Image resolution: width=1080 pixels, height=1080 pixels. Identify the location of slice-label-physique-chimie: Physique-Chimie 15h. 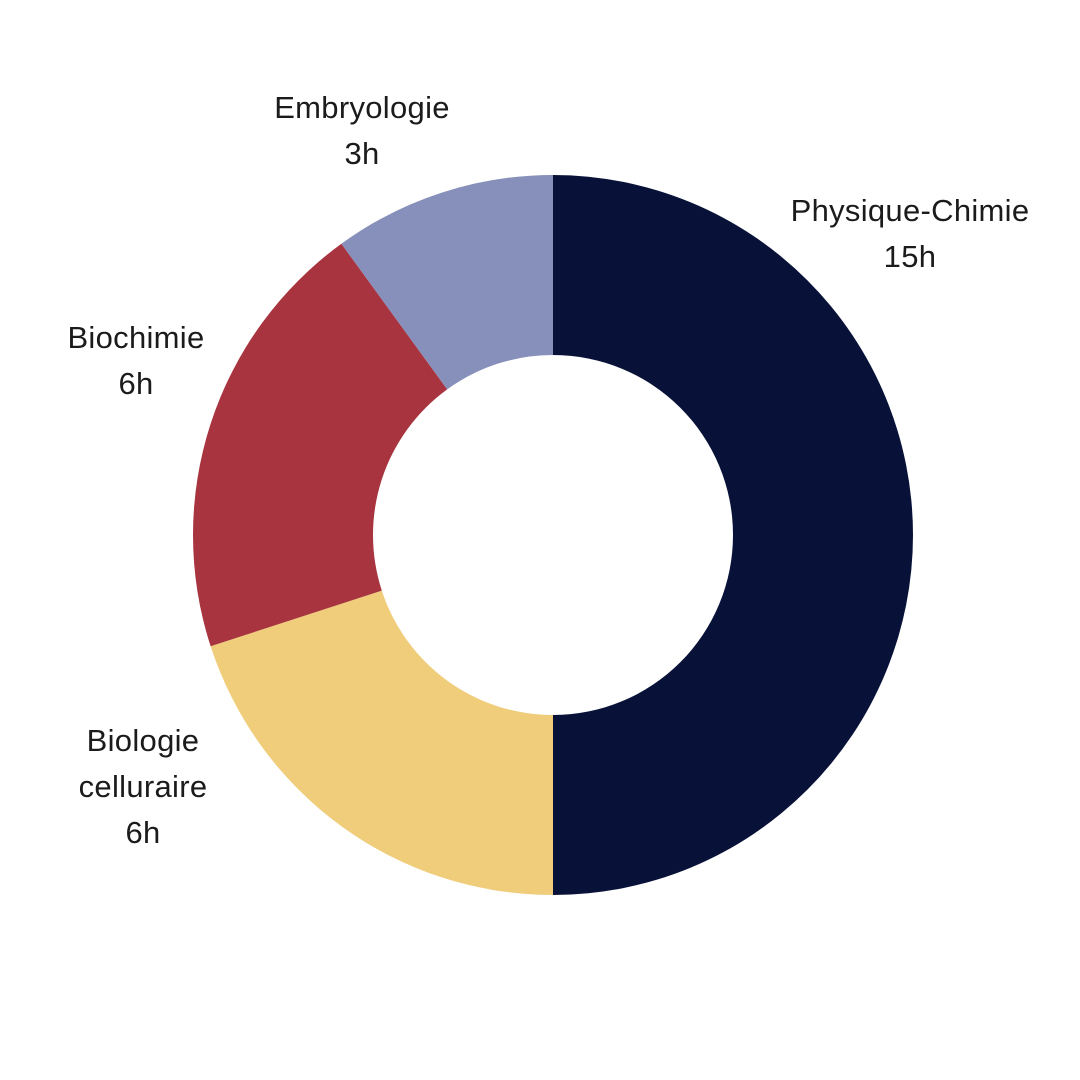
(910, 234).